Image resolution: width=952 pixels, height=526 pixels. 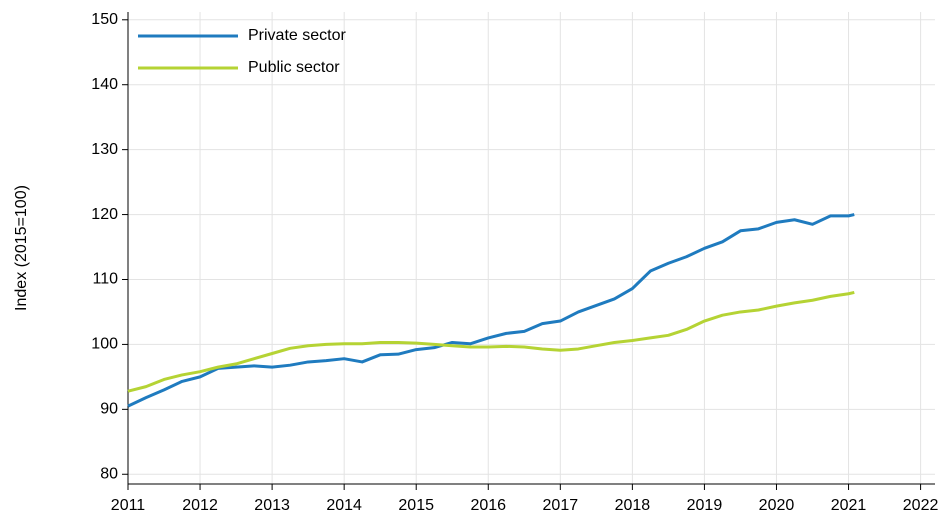 I want to click on y-tick-label: 120, so click(x=104, y=214).